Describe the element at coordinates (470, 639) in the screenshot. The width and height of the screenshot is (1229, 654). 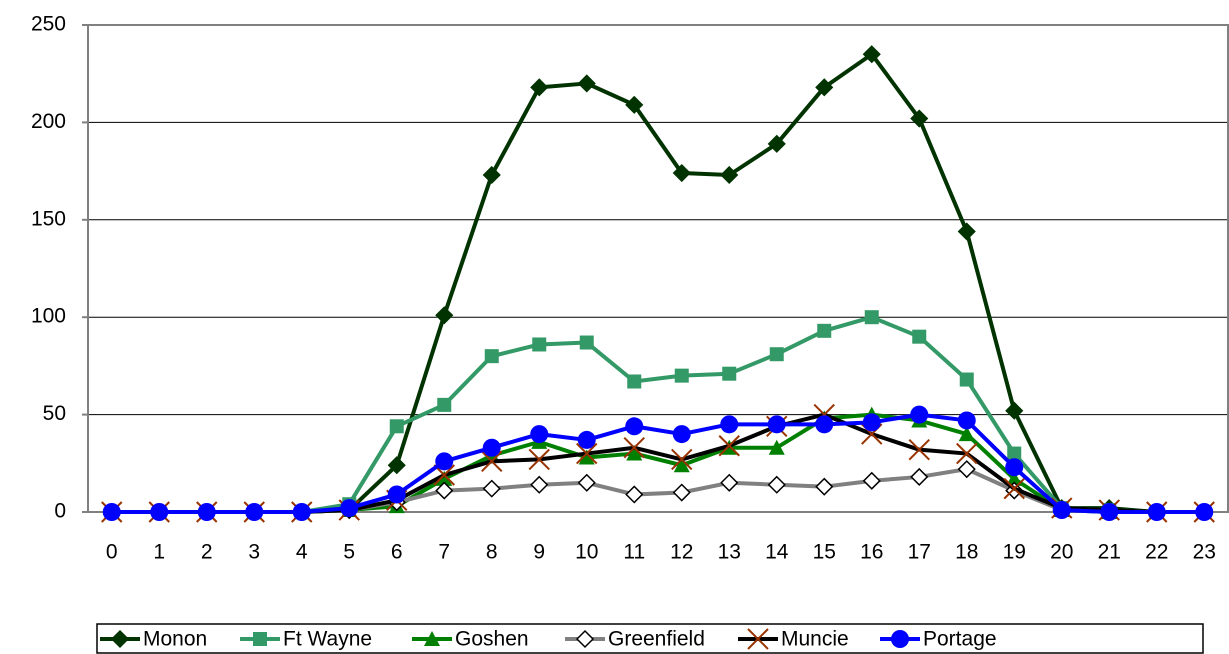
I see `legend-item: Goshen` at that location.